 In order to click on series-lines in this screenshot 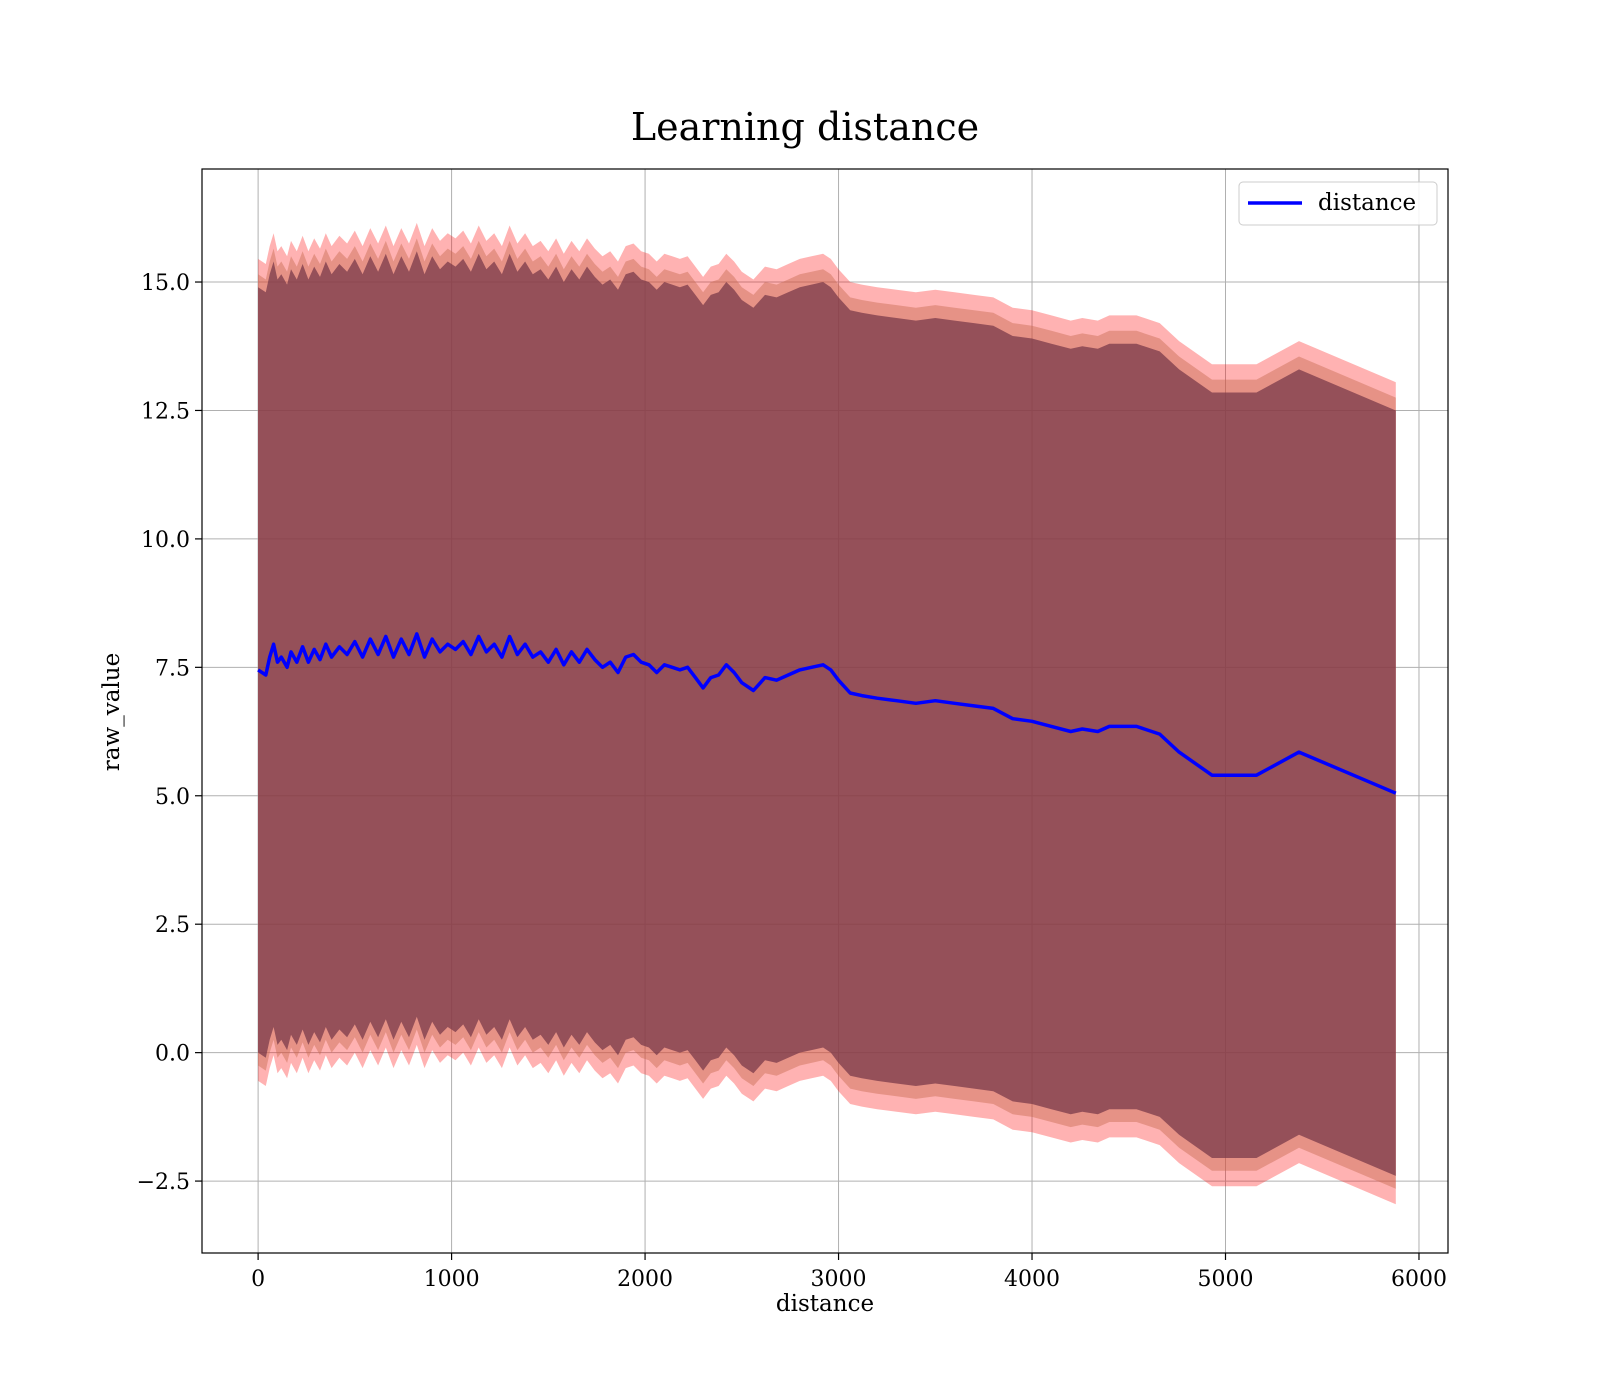, I will do `click(827, 713)`.